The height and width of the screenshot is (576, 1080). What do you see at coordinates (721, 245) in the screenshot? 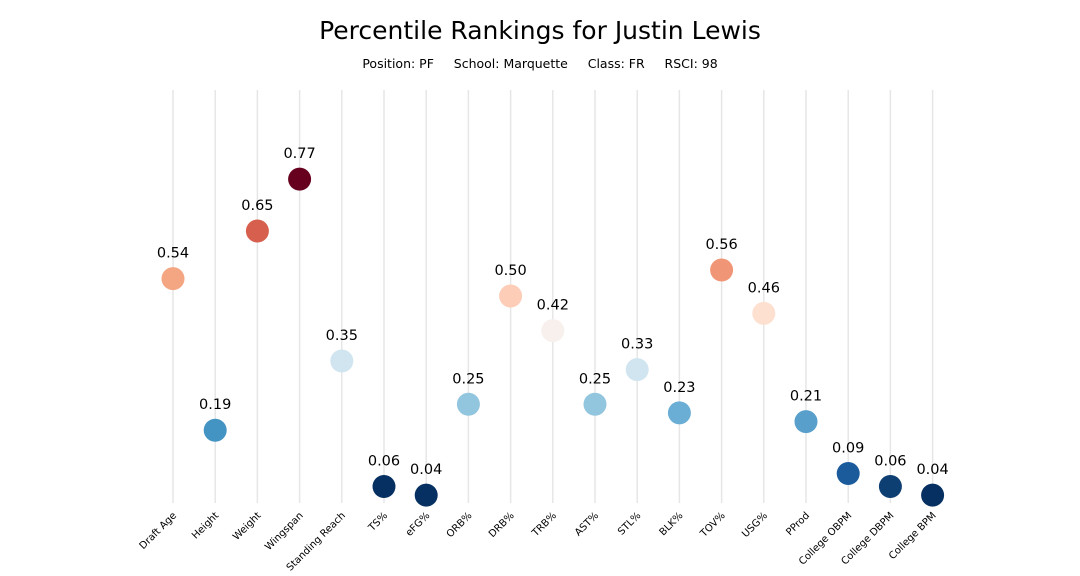
I see `data-label: 0.56` at bounding box center [721, 245].